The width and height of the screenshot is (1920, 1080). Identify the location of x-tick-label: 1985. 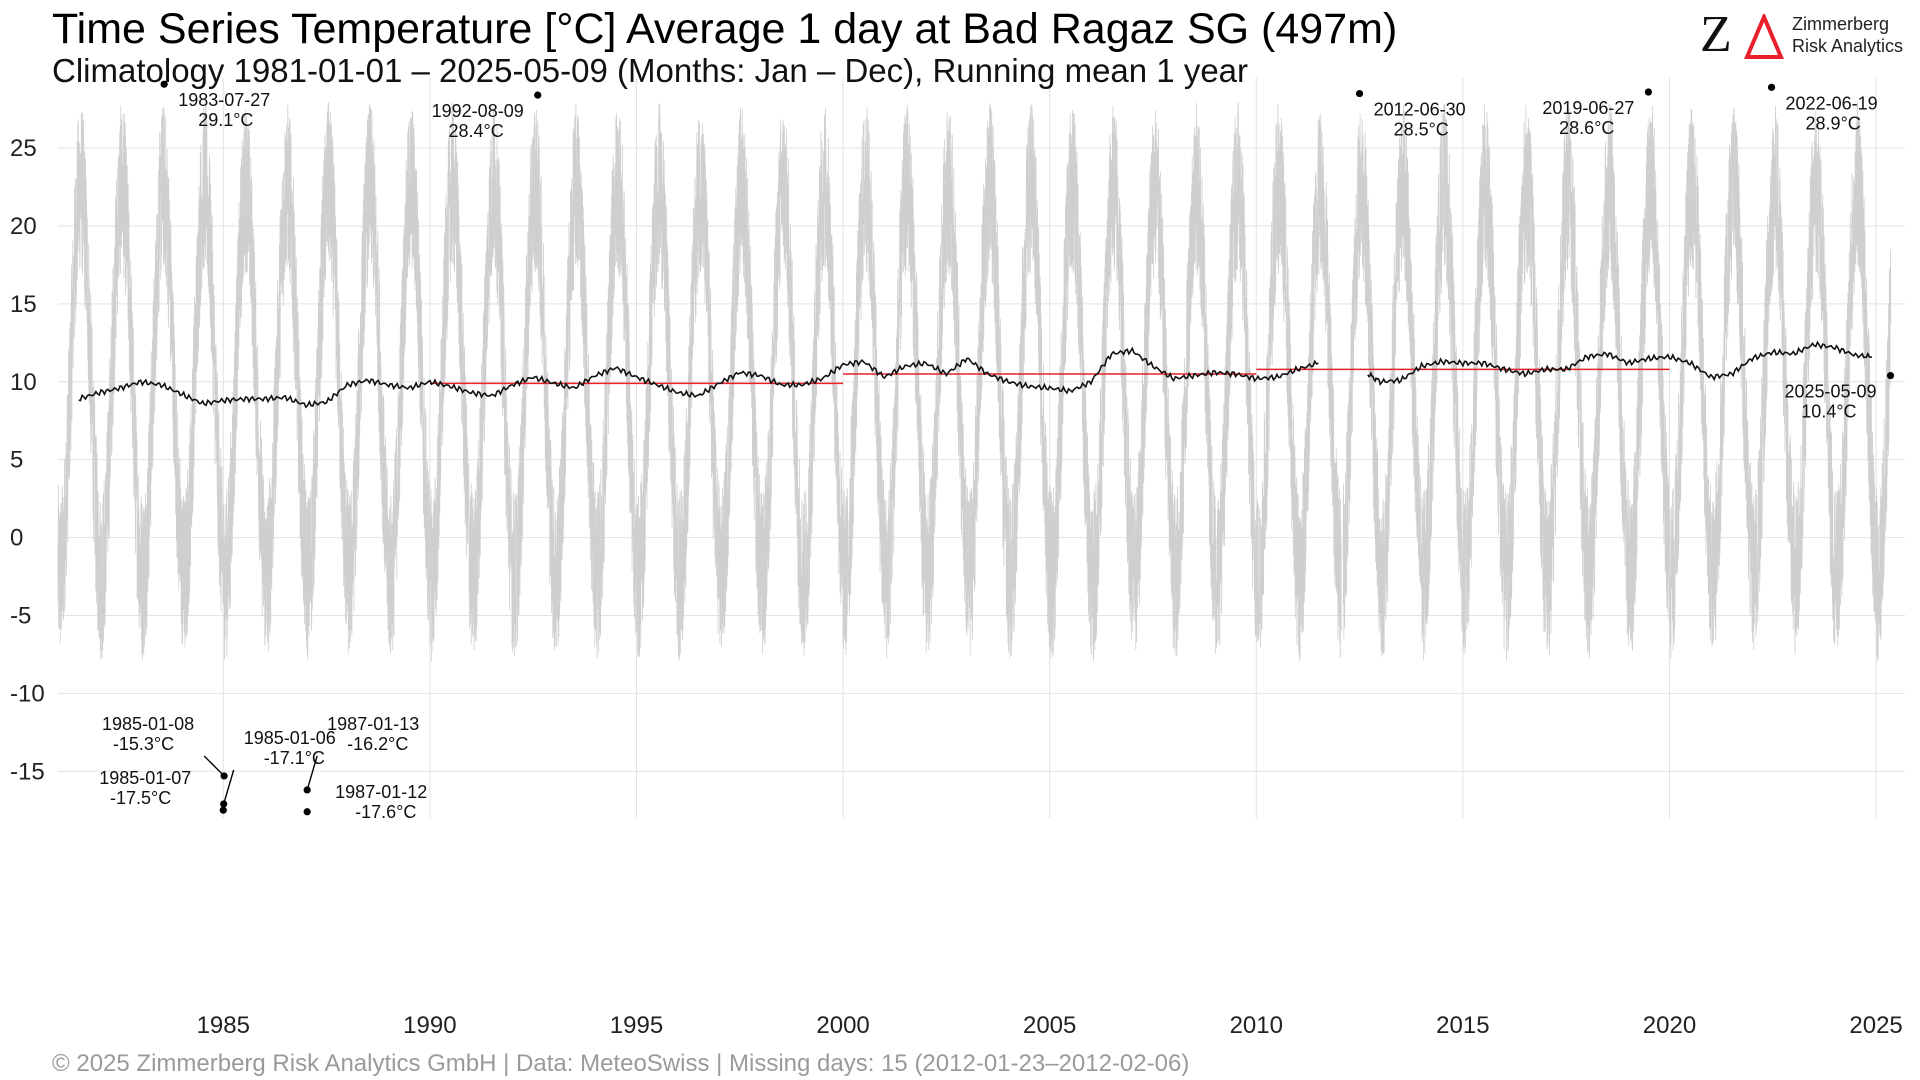
(223, 1025).